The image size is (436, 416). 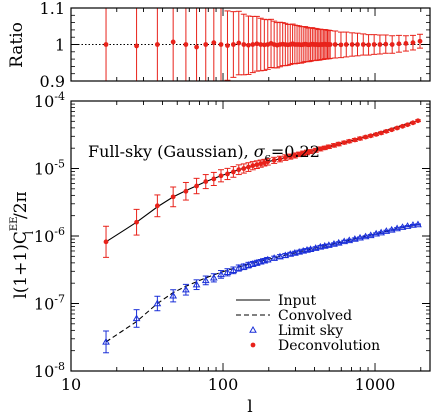 I want to click on spectrum-ytick-label: 10⁻⁷, so click(x=49, y=303).